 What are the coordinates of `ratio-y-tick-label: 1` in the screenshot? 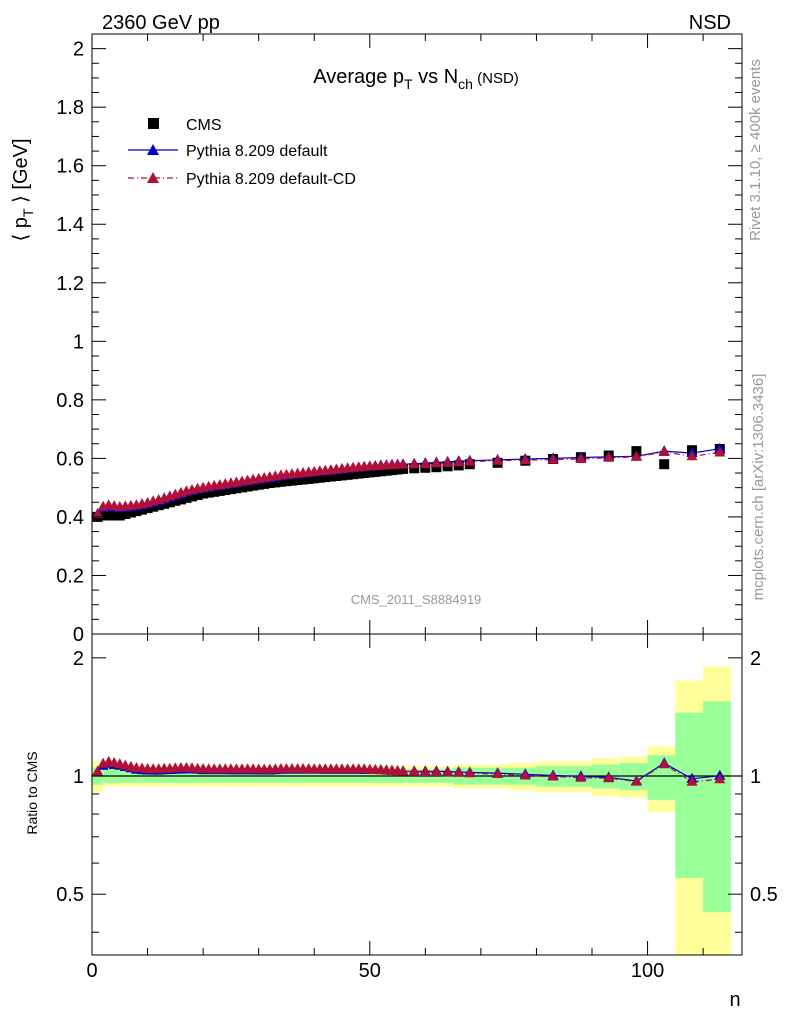 It's located at (78, 777).